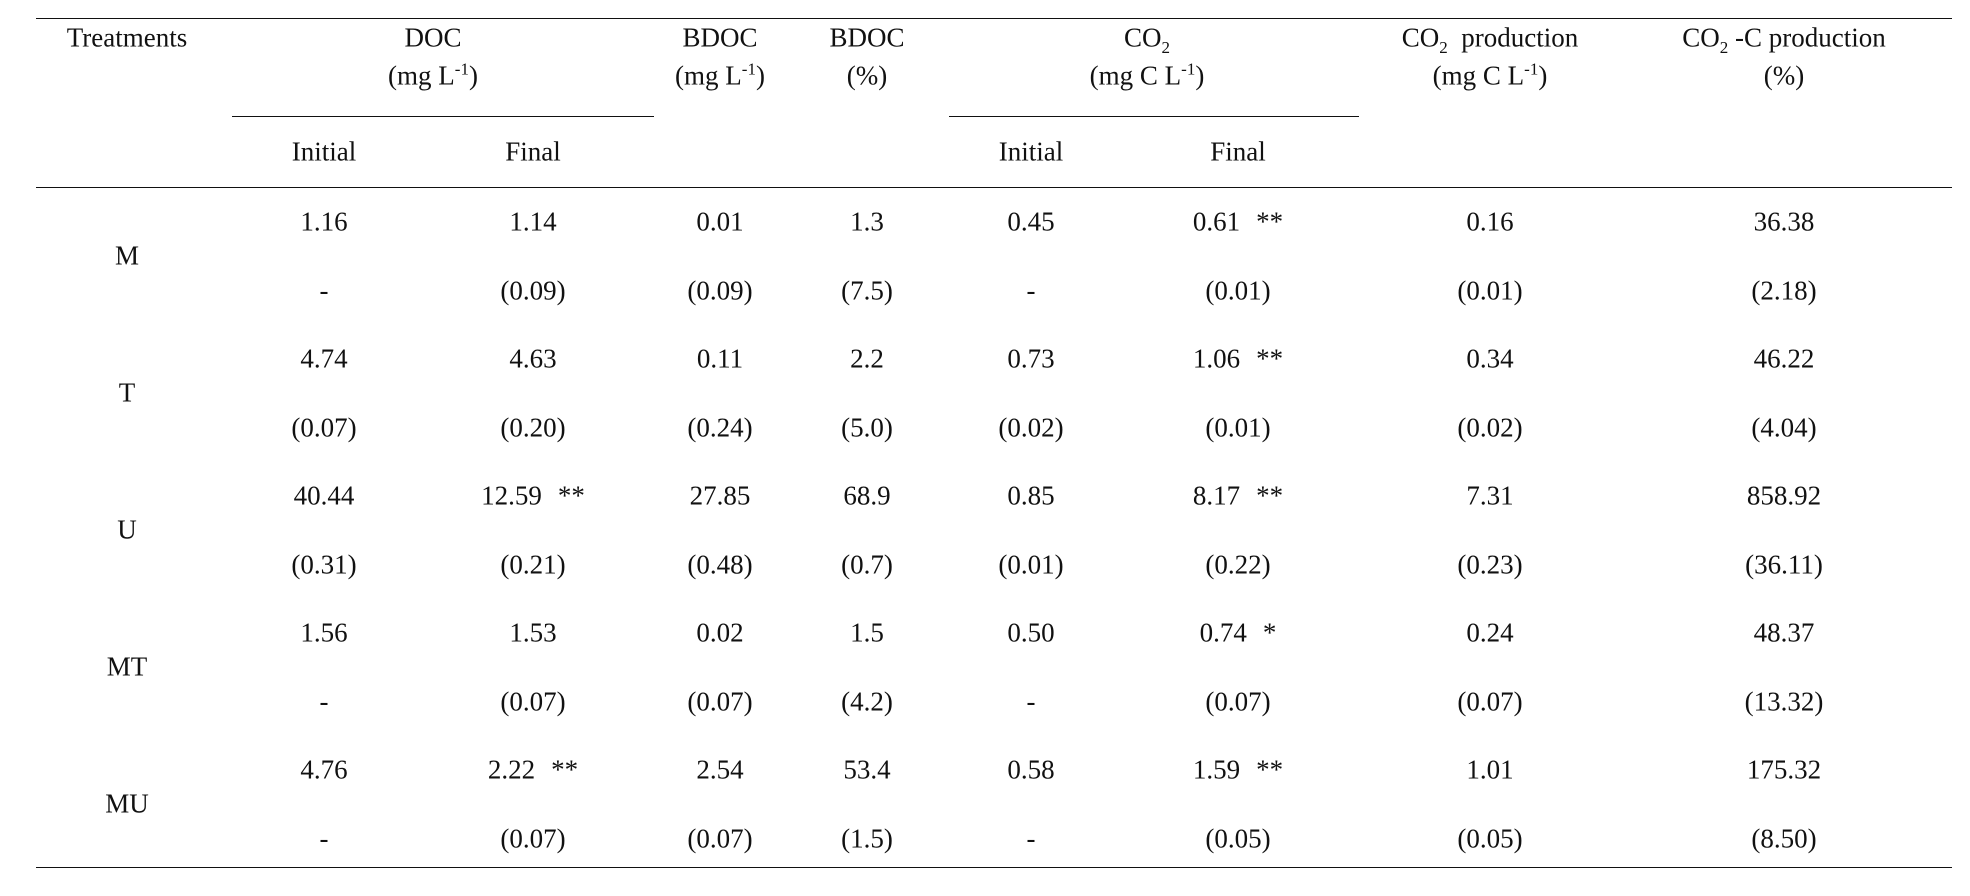 This screenshot has height=896, width=1970. What do you see at coordinates (1031, 221) in the screenshot?
I see `mean-cell: 0.45` at bounding box center [1031, 221].